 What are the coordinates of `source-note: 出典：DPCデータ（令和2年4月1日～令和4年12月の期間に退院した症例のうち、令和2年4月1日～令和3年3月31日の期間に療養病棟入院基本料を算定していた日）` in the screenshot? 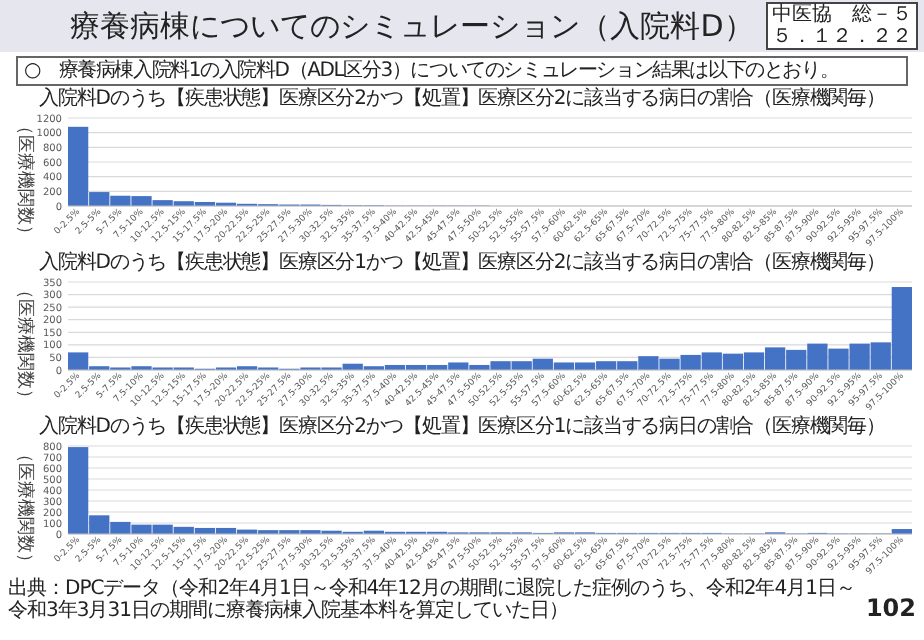 It's located at (432, 600).